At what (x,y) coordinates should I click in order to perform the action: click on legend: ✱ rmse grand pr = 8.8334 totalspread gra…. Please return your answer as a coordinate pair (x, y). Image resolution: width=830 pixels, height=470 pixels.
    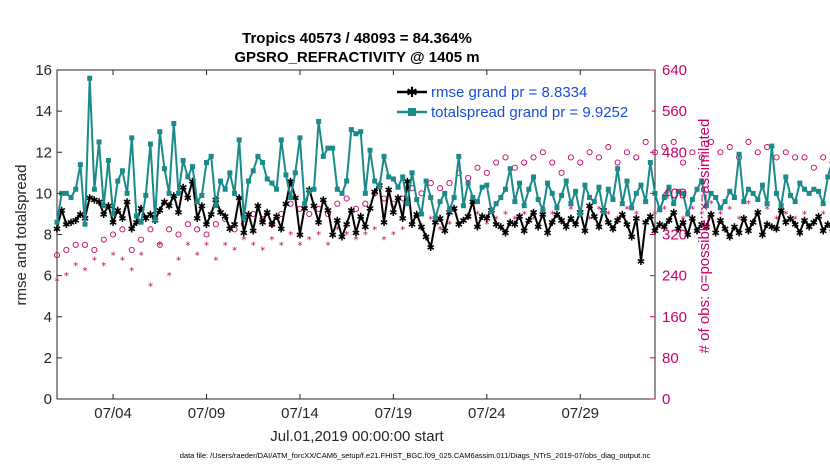
    Looking at the image, I should click on (521, 102).